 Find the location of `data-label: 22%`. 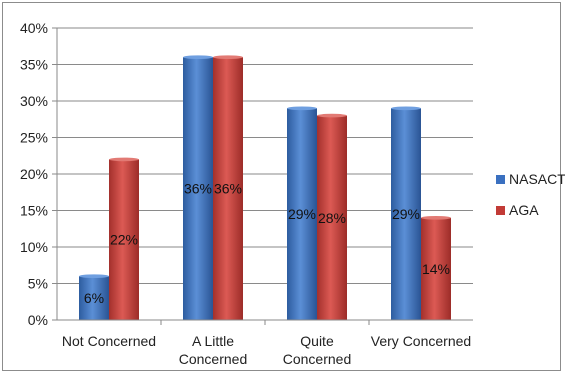

data-label: 22% is located at coordinates (124, 240).